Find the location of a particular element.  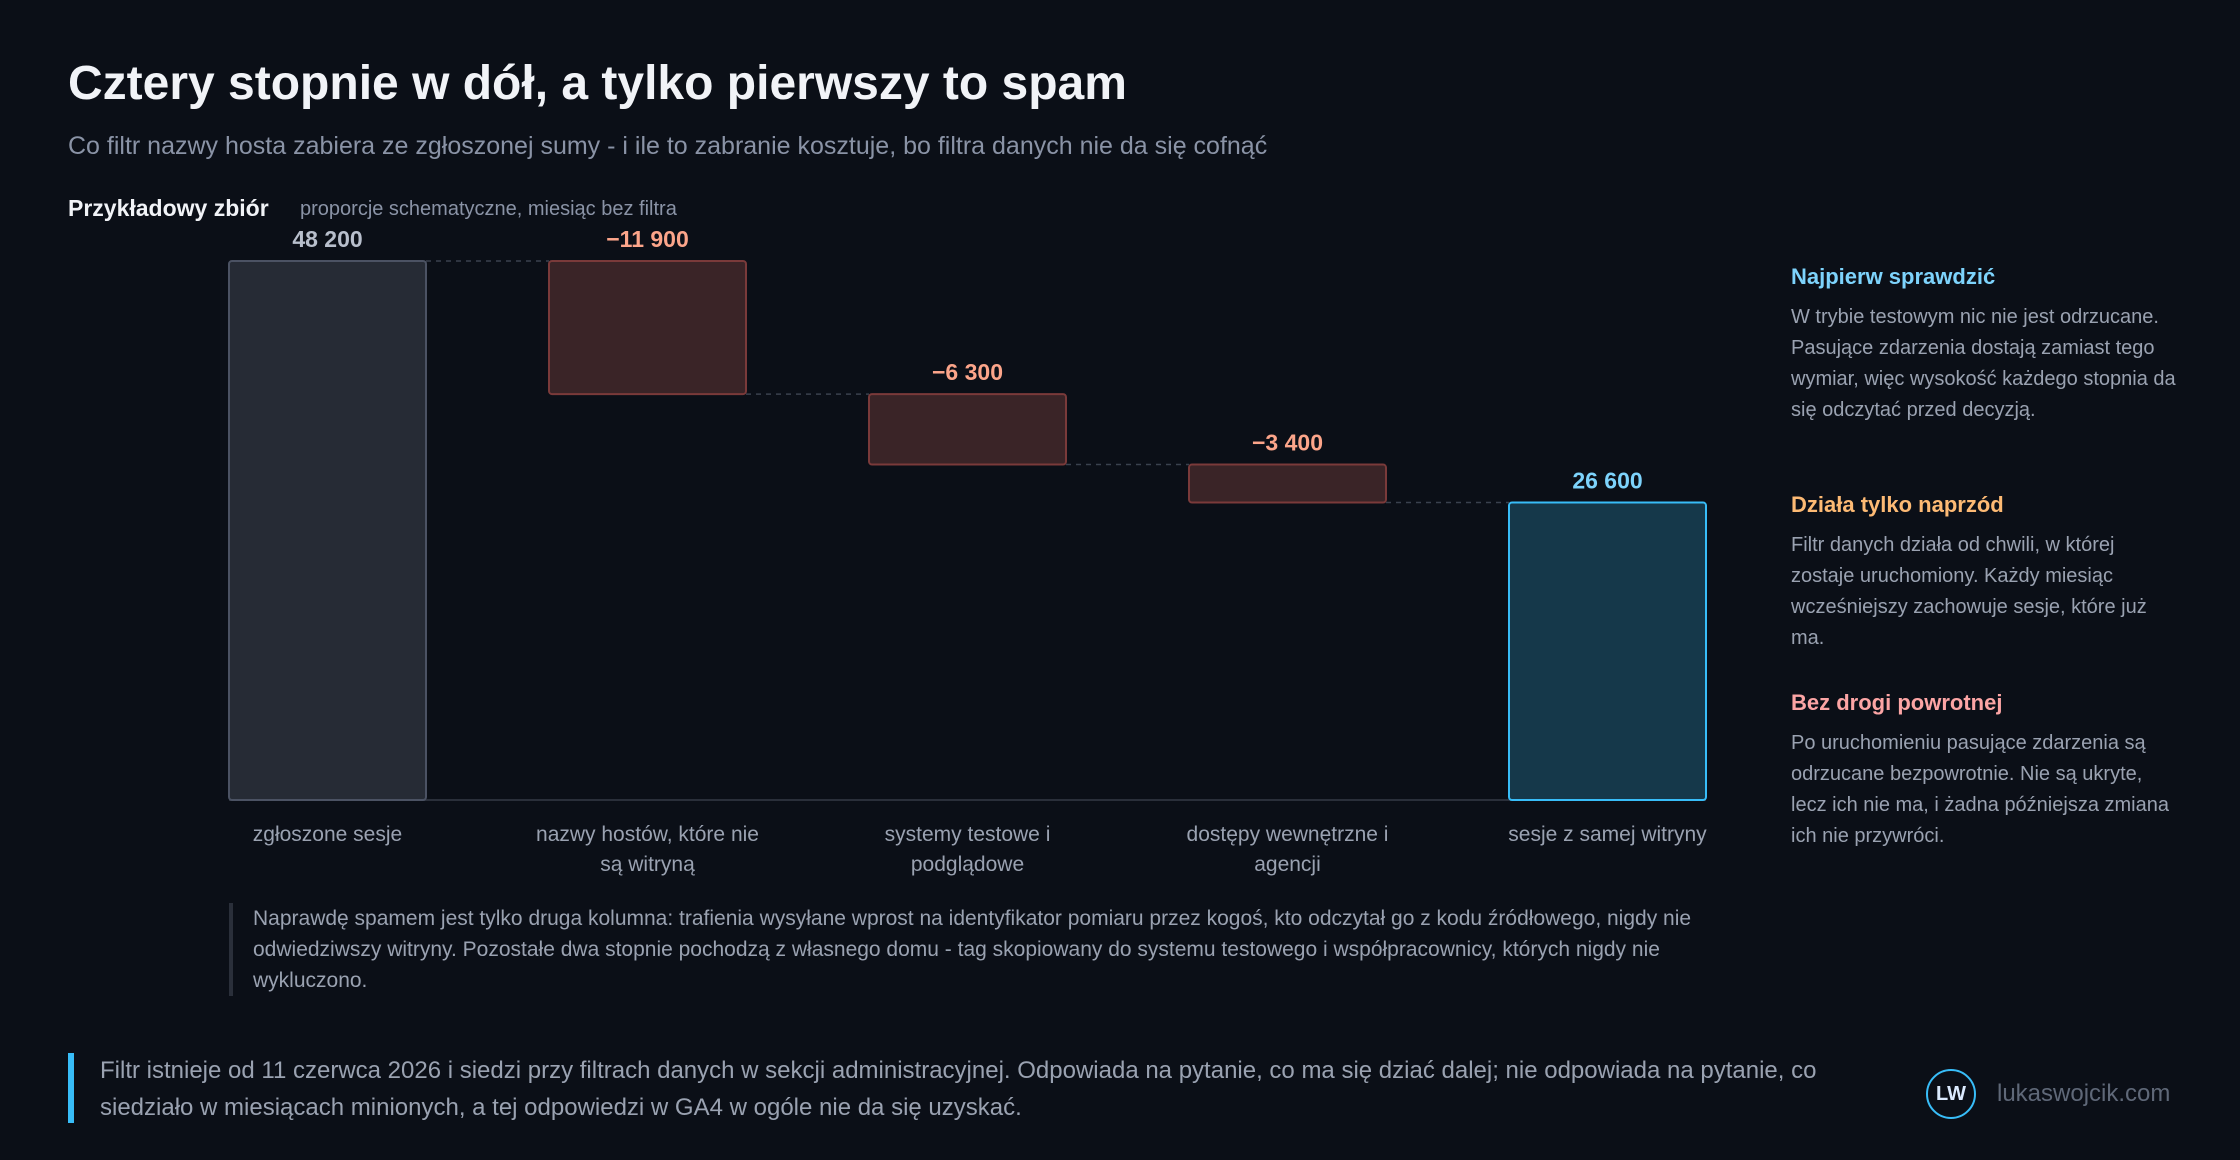

sidebar-heading: Działa tylko naprzód is located at coordinates (1897, 504).